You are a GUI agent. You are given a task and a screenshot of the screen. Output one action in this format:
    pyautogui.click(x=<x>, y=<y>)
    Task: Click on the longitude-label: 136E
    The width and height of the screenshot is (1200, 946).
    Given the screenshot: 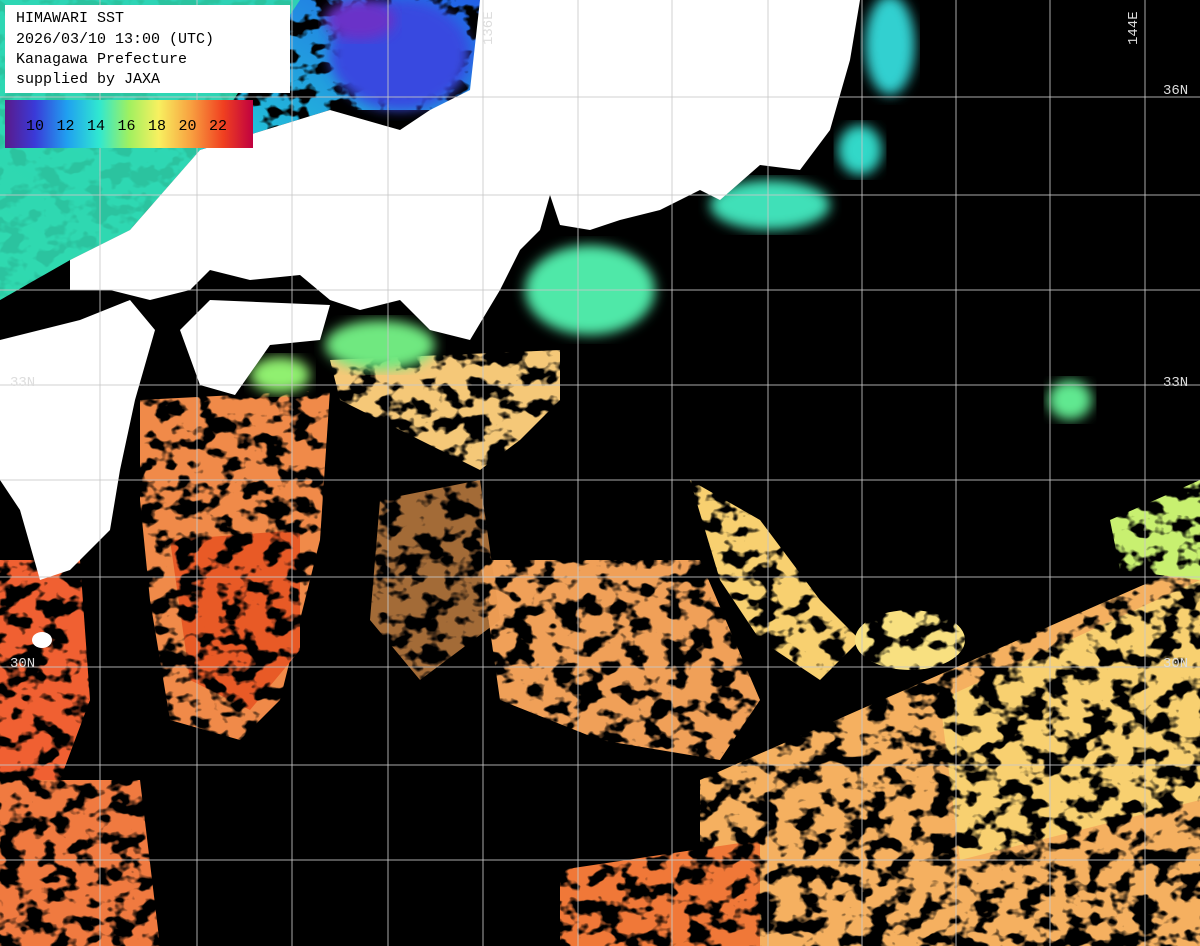 What is the action you would take?
    pyautogui.click(x=489, y=28)
    